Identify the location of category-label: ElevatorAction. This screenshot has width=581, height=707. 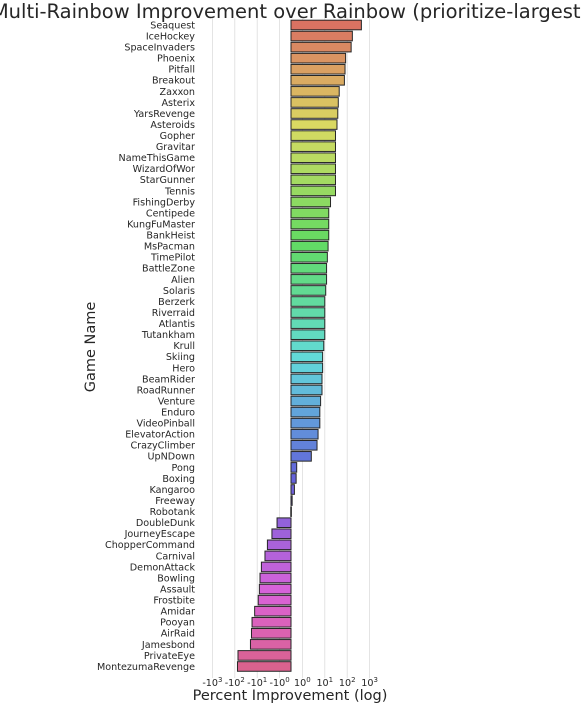
(160, 435).